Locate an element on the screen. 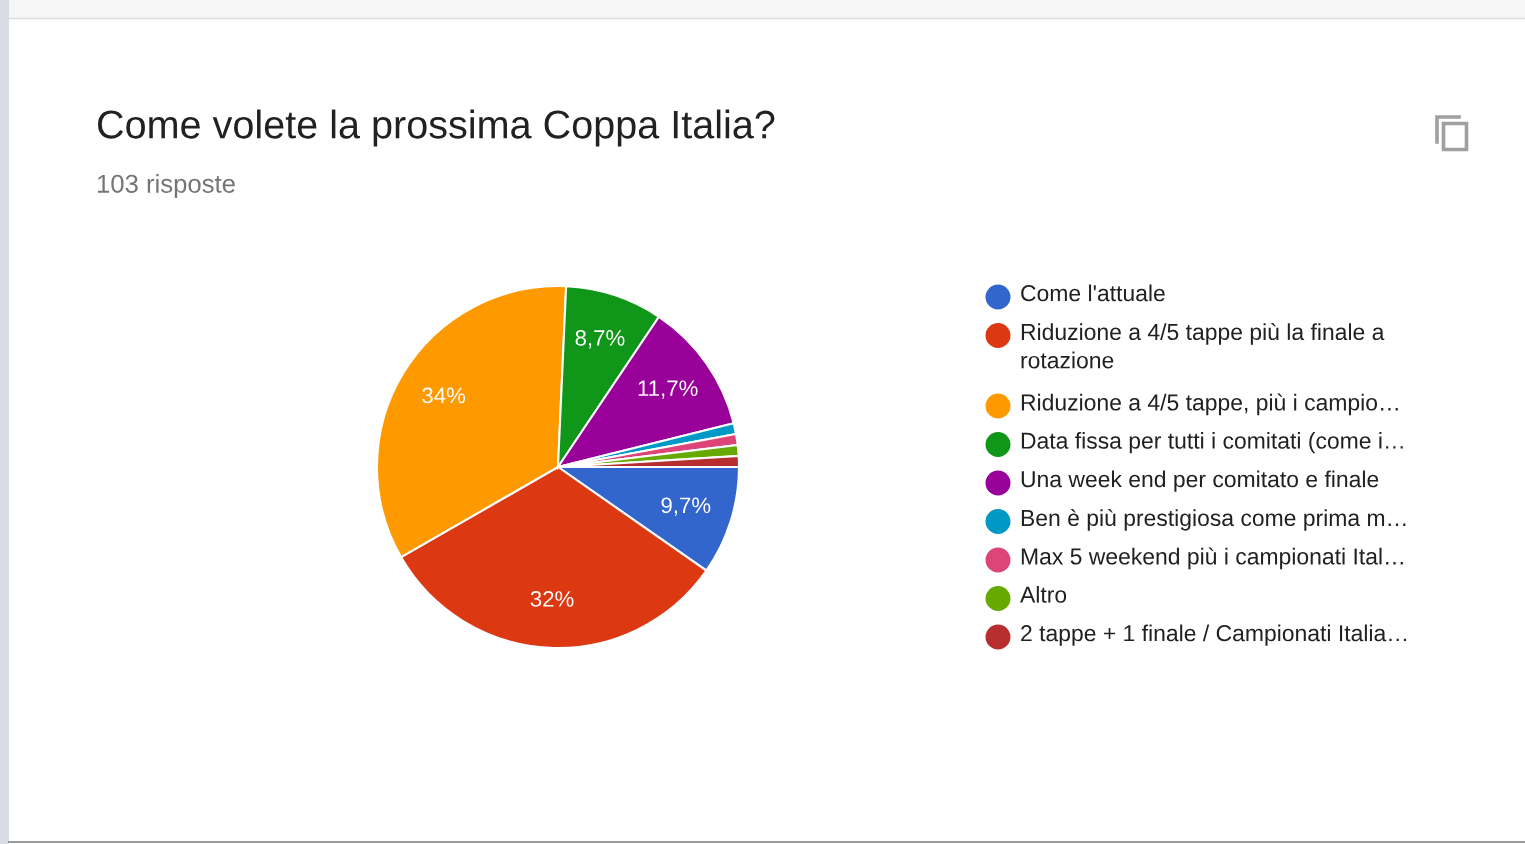 The width and height of the screenshot is (1525, 844). text: 103 risposte is located at coordinates (166, 186).